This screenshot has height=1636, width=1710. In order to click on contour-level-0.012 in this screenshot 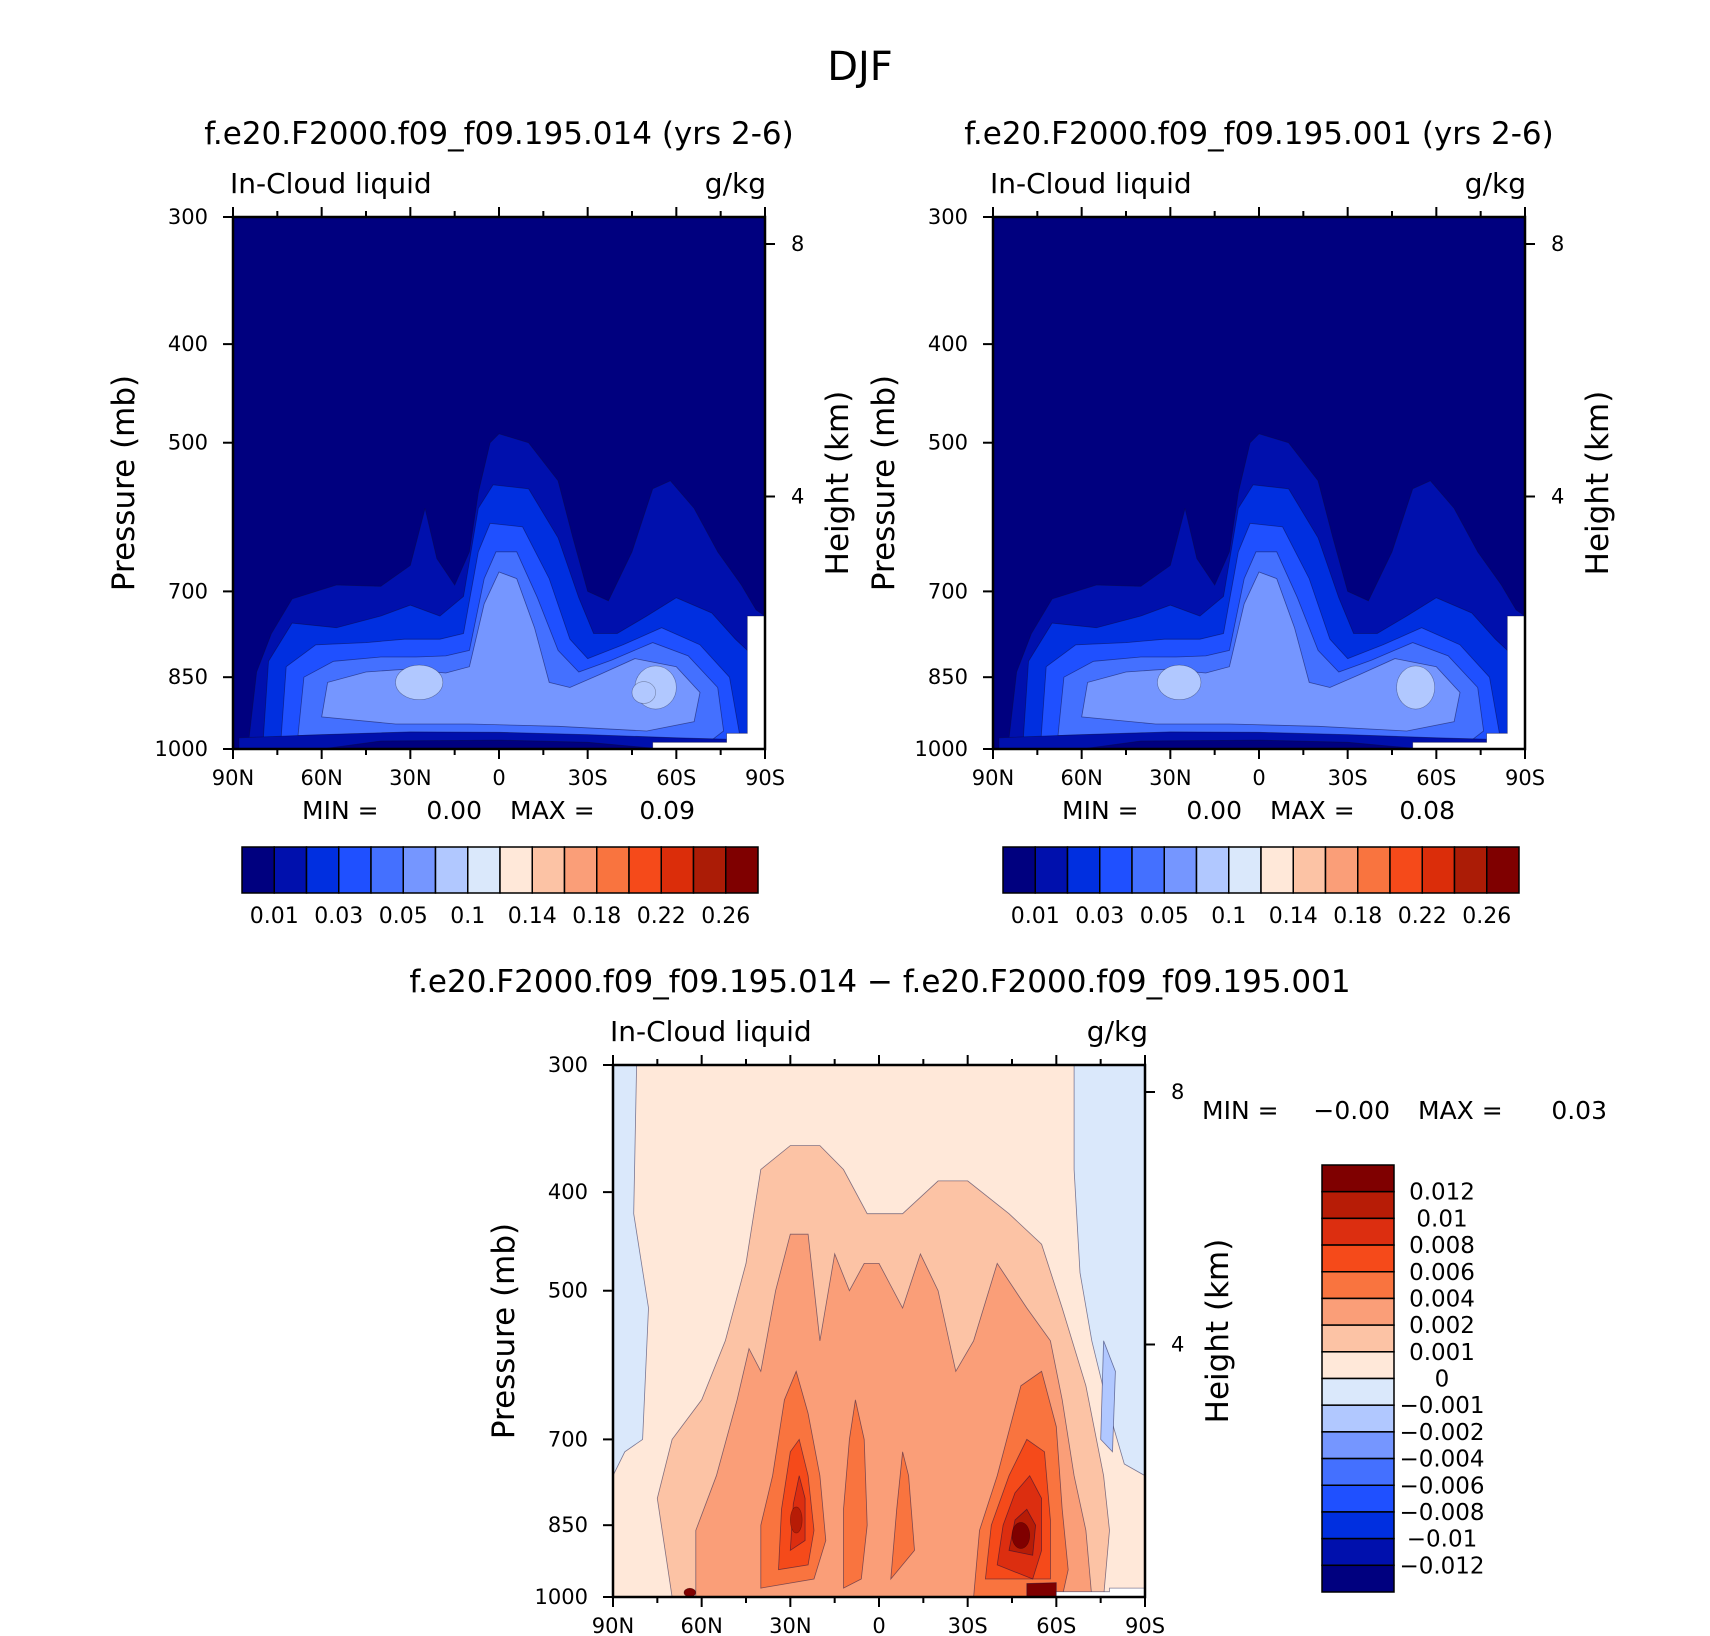, I will do `click(1021, 1535)`.